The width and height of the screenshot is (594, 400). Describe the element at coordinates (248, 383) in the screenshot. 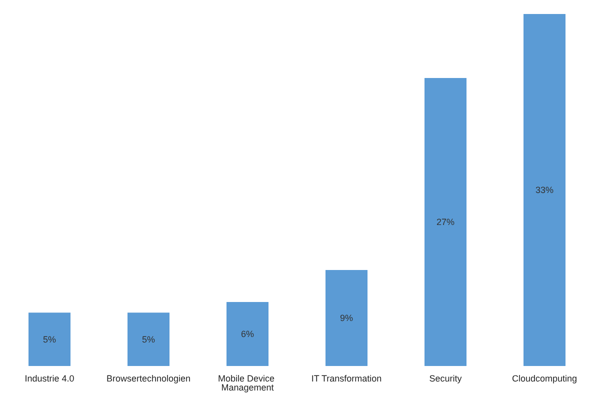

I see `x-tick-label: Mobile Device Management` at that location.